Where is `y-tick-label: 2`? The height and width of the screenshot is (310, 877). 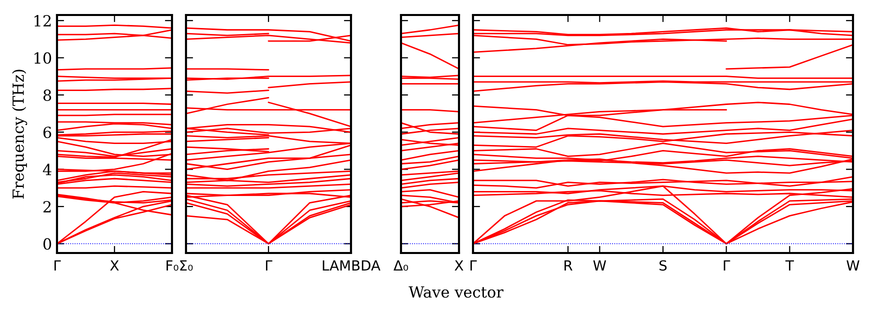
y-tick-label: 2 is located at coordinates (47, 206).